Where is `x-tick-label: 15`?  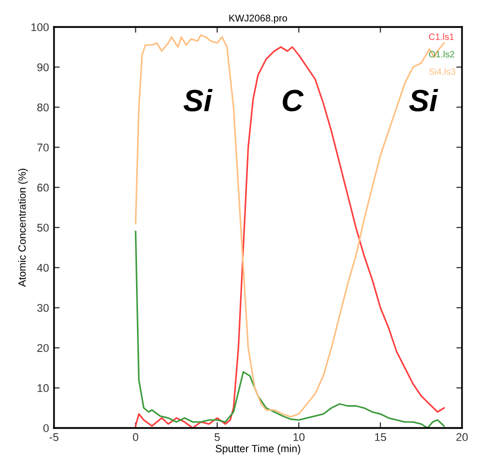
x-tick-label: 15 is located at coordinates (380, 437).